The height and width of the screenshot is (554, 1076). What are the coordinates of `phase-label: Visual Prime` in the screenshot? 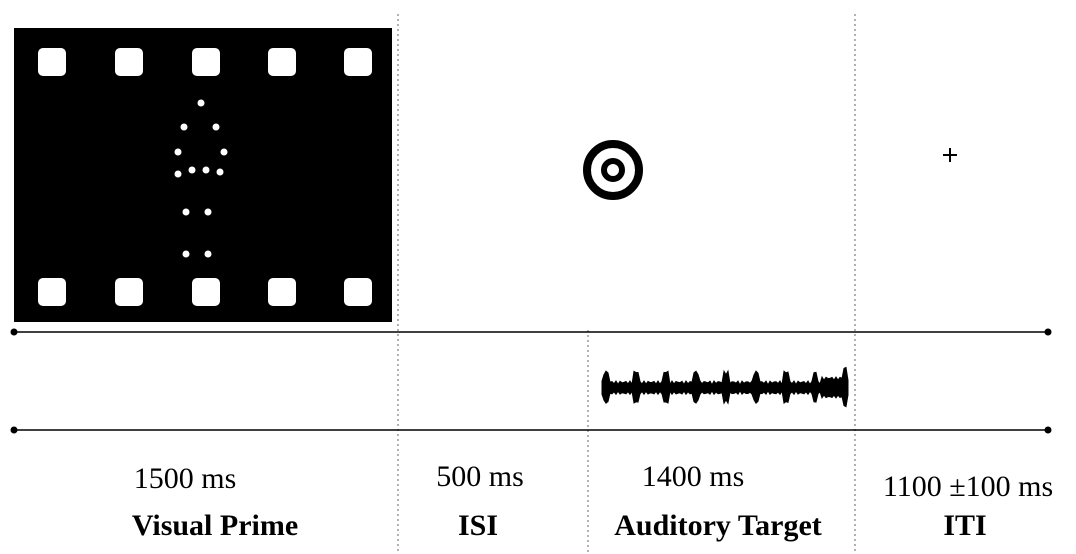 It's located at (215, 525).